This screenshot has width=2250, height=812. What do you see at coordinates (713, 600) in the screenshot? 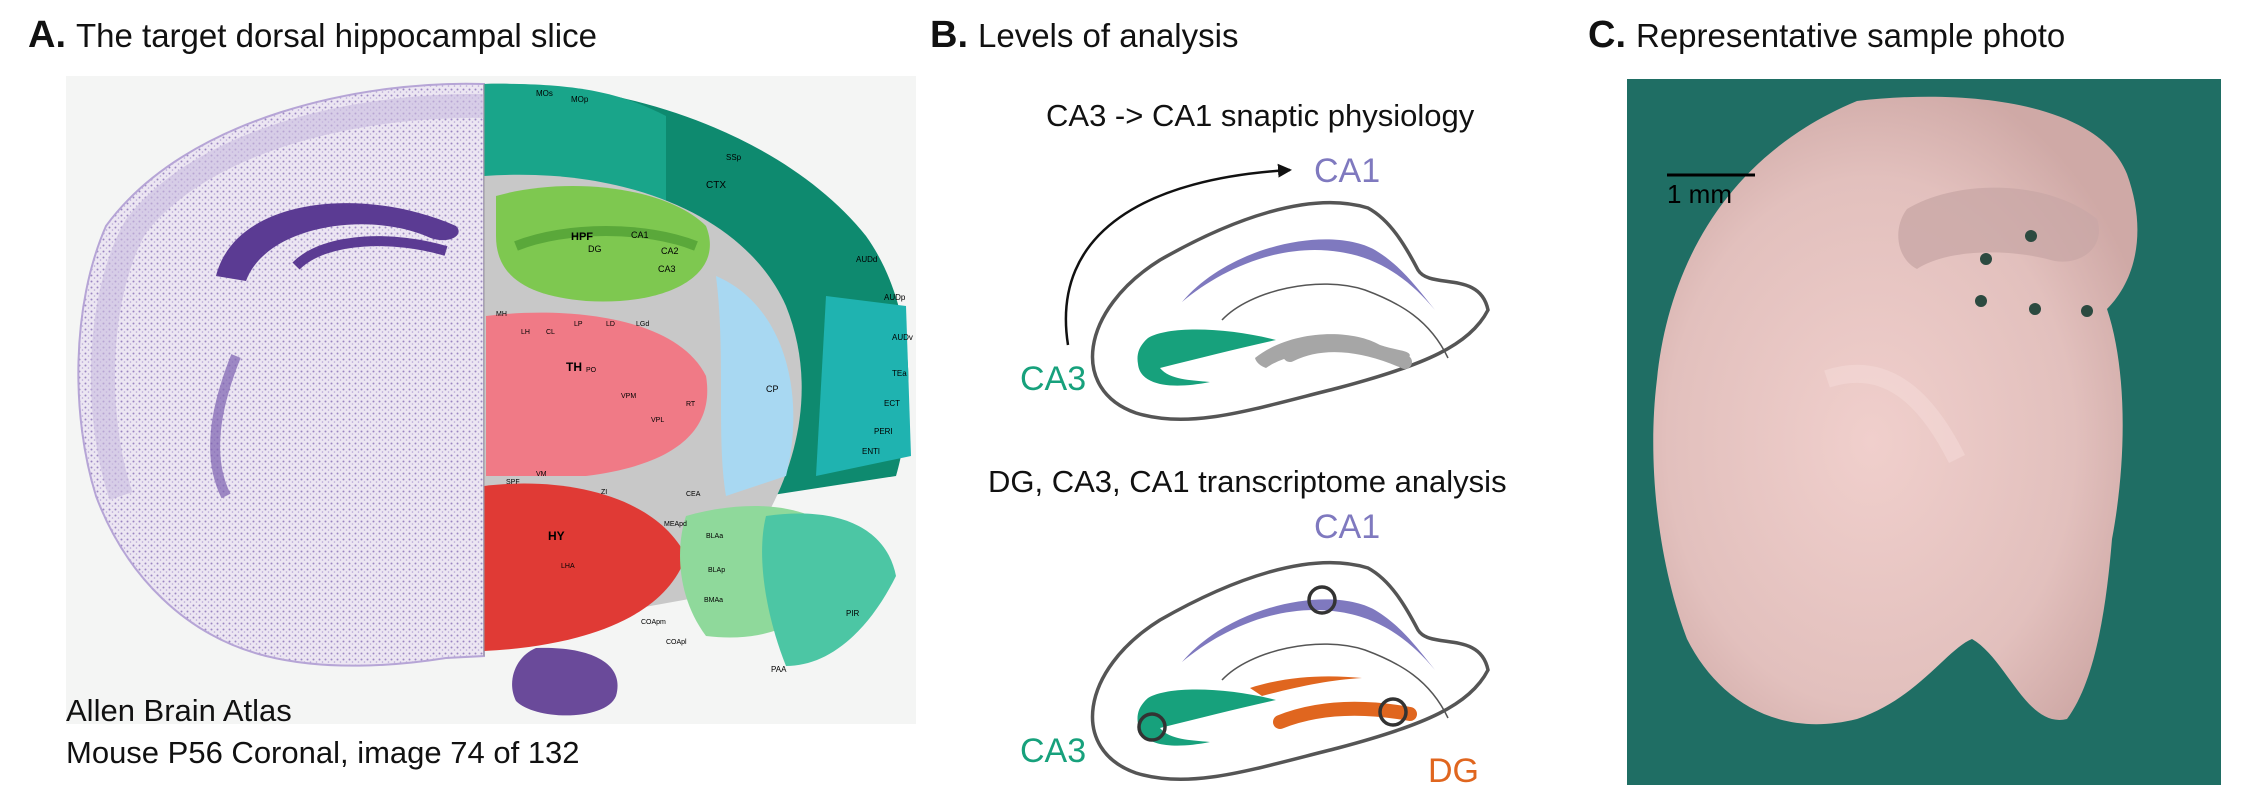
I see `atlas-label-bmaa: BMAa` at bounding box center [713, 600].